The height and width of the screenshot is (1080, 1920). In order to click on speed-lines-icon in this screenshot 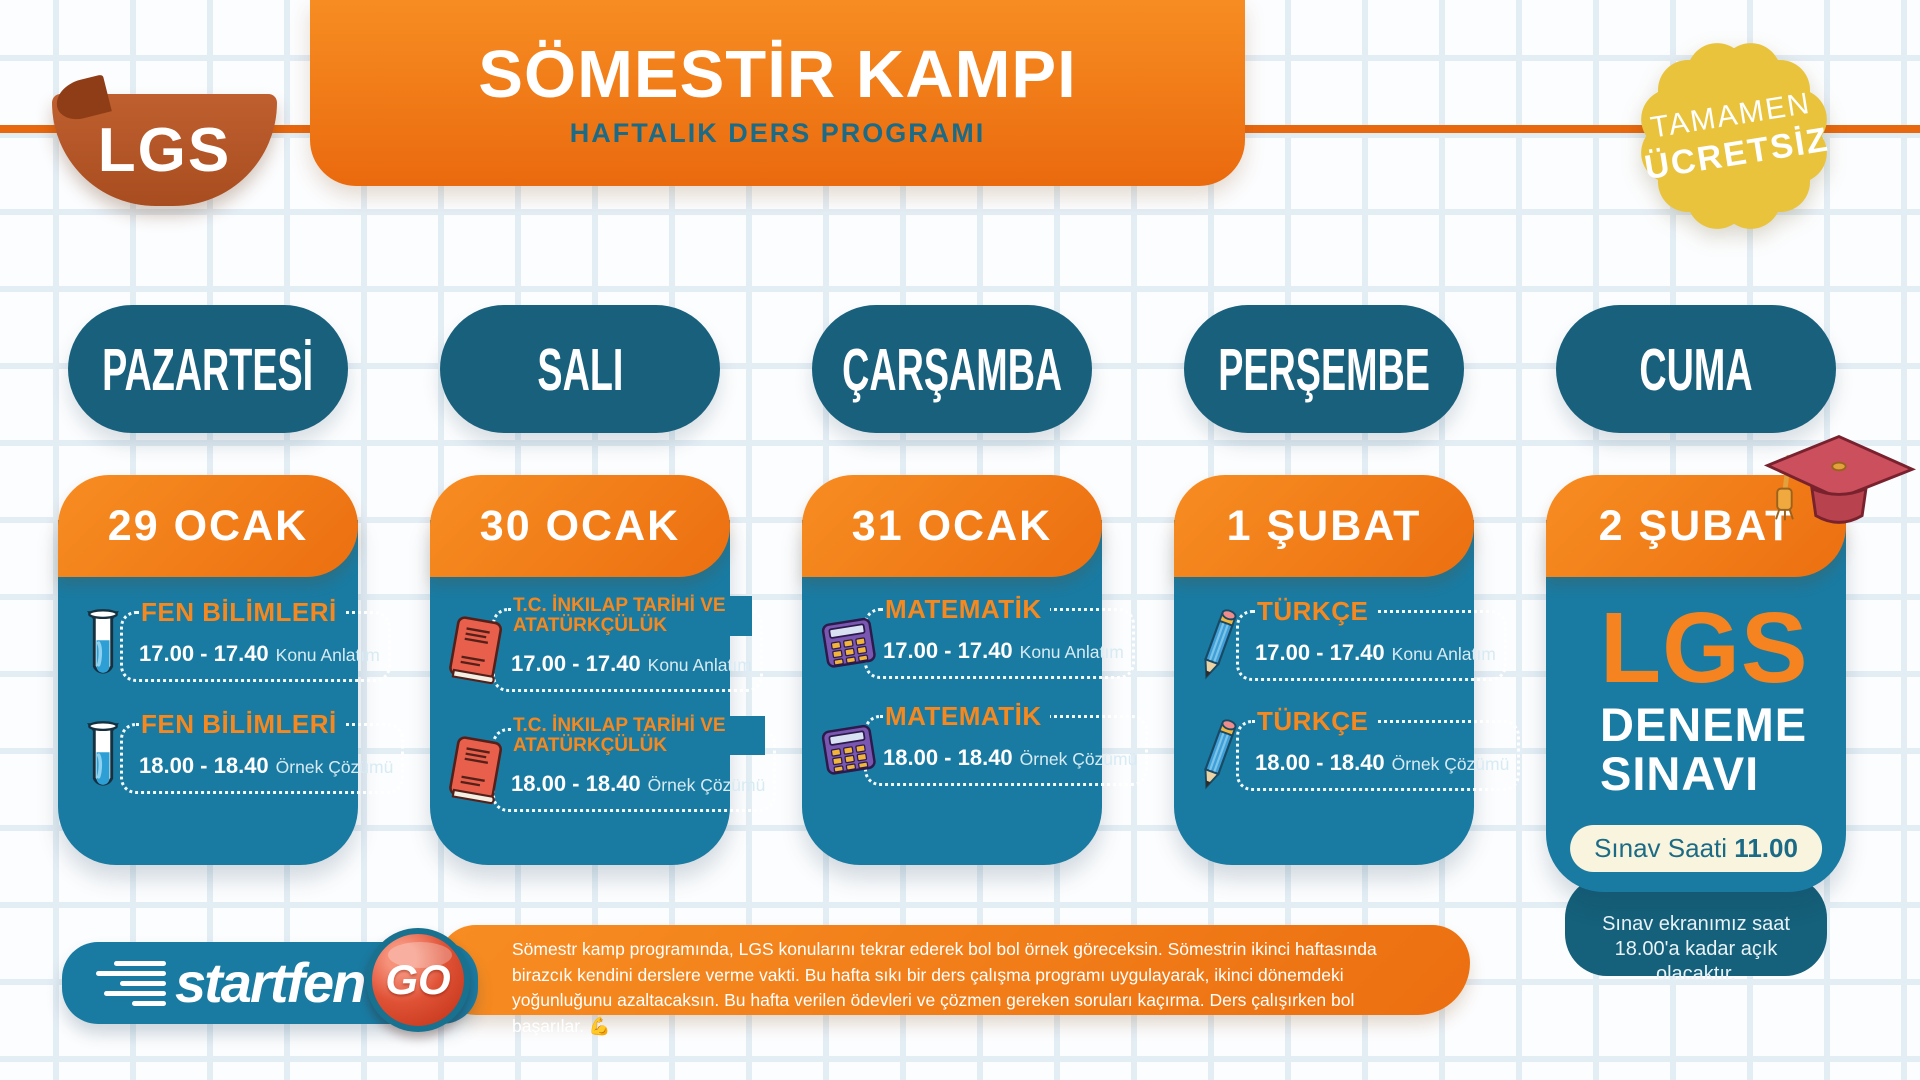, I will do `click(131, 983)`.